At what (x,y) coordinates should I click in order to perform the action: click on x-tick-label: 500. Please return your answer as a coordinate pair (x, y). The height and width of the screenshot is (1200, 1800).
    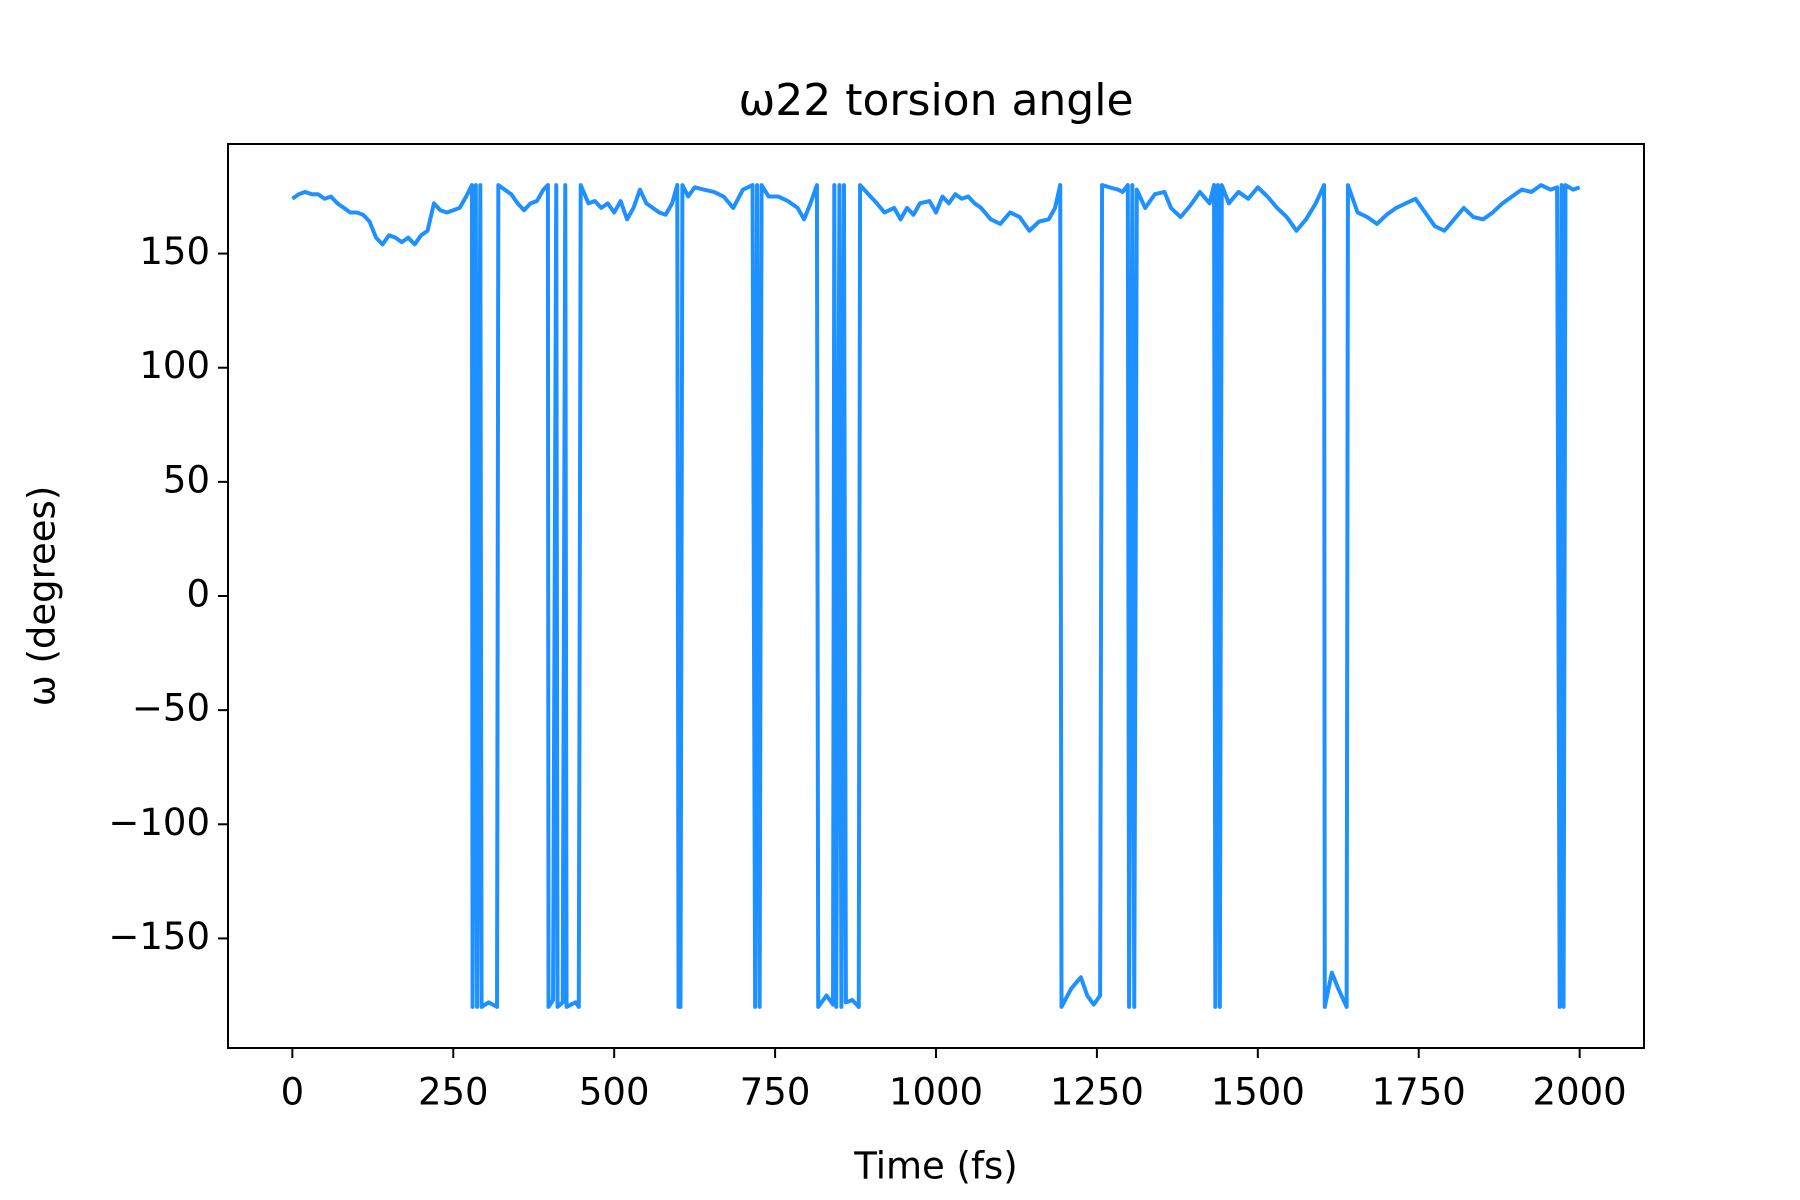
    Looking at the image, I should click on (614, 1092).